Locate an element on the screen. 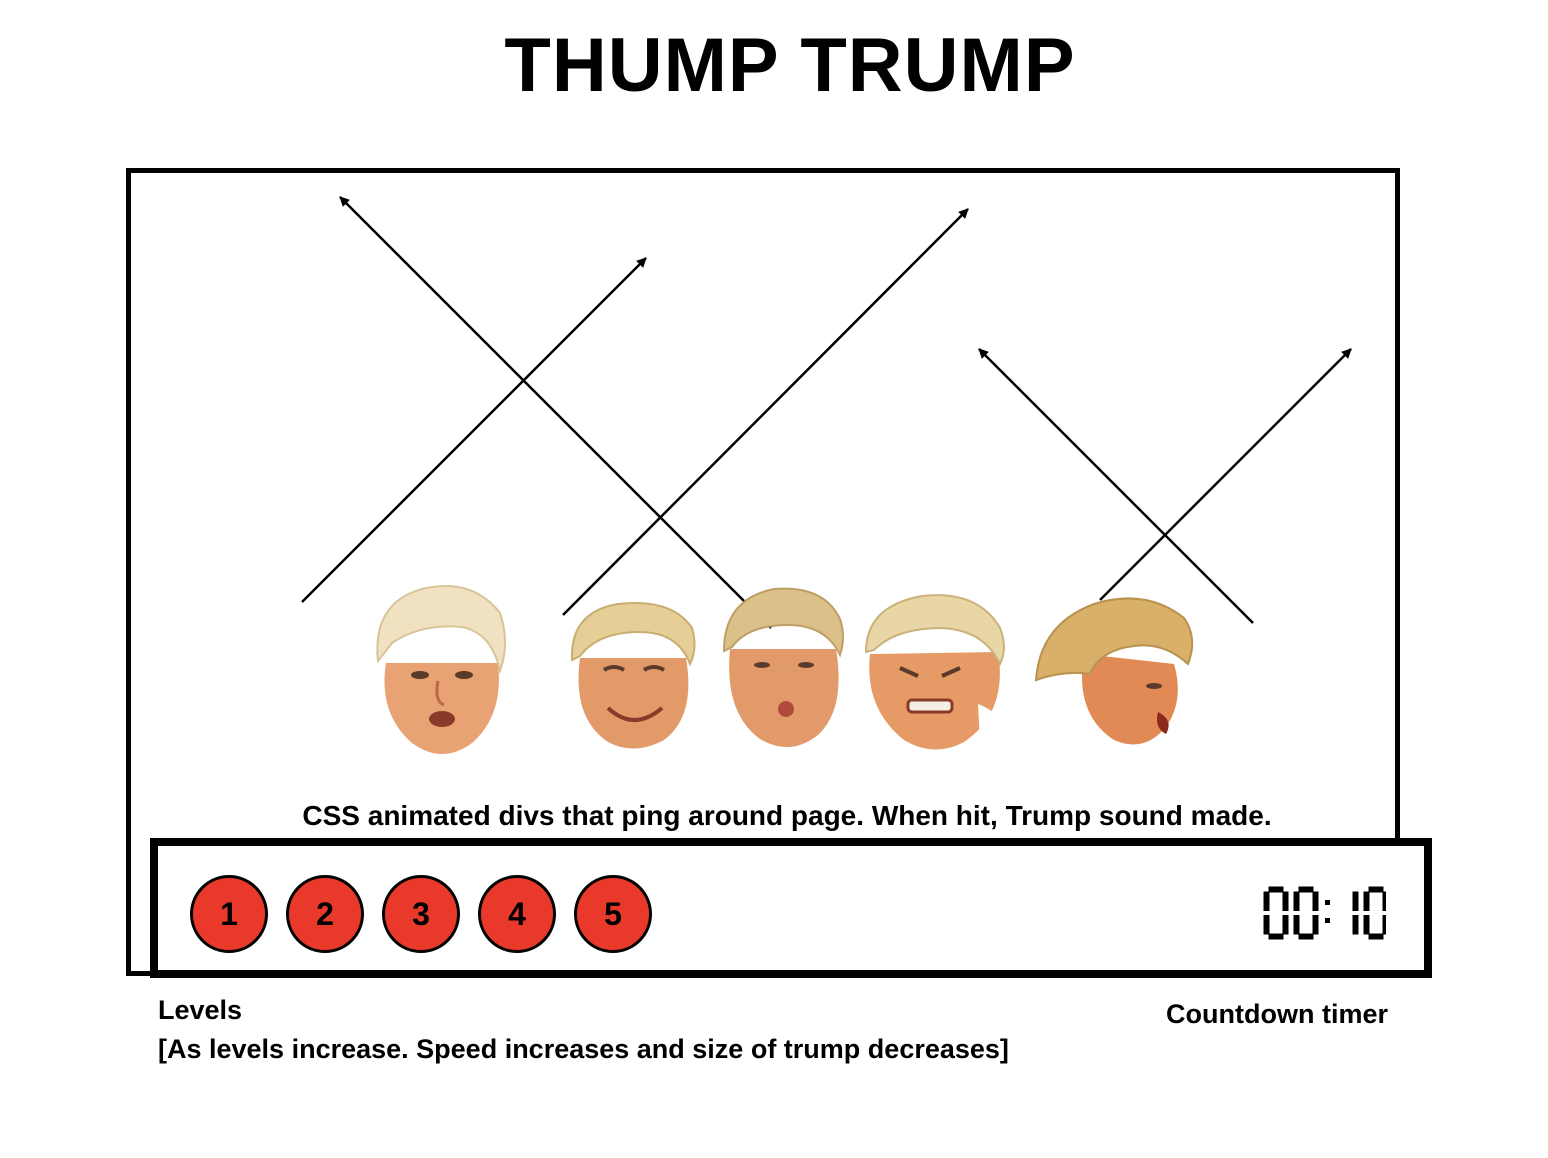  level-label: 1 is located at coordinates (229, 913).